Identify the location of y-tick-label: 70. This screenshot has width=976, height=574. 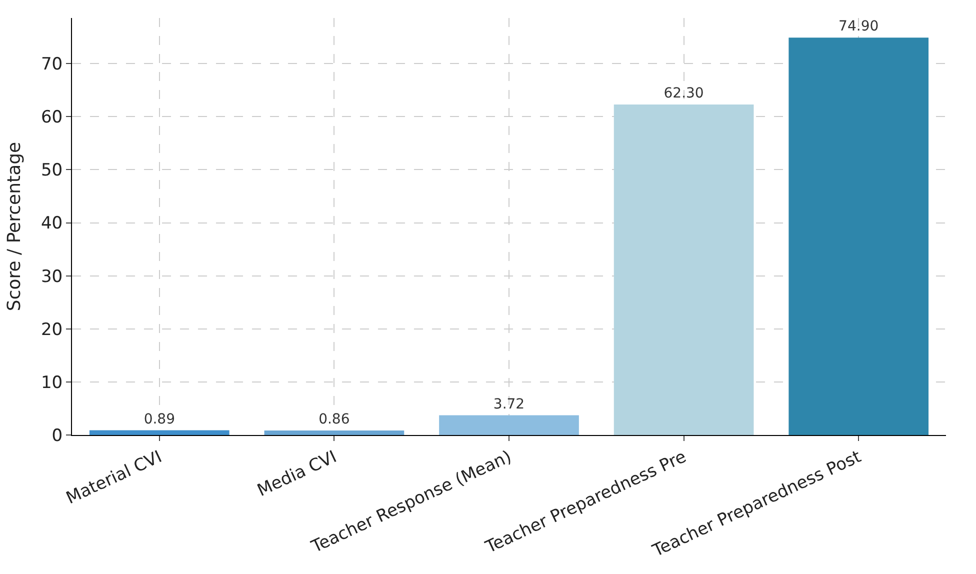
(51, 64).